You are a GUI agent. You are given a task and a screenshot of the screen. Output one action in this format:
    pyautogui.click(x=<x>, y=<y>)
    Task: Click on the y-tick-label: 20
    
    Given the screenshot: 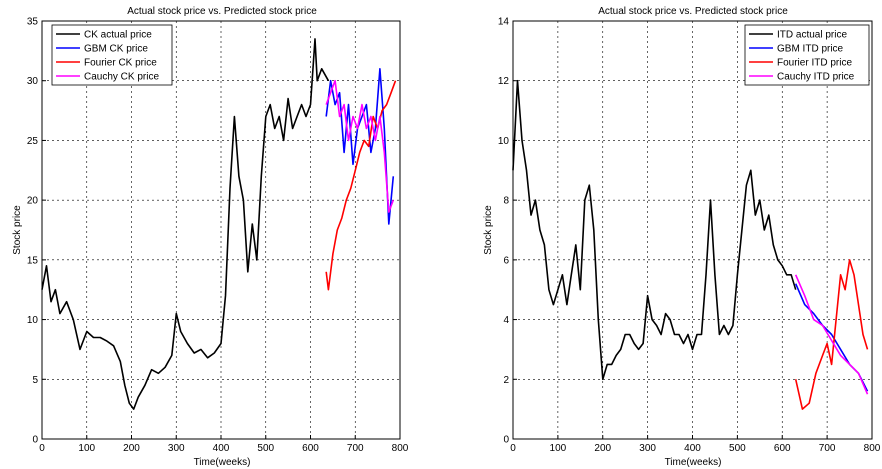 What is the action you would take?
    pyautogui.click(x=33, y=201)
    